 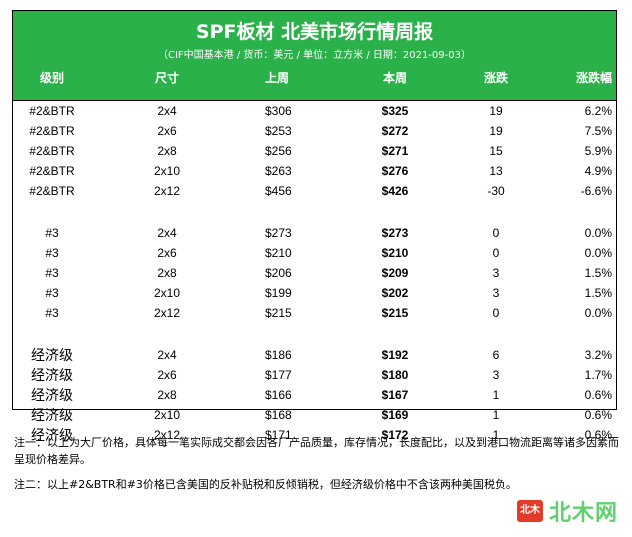 I want to click on cell-last: $206, so click(x=278, y=273).